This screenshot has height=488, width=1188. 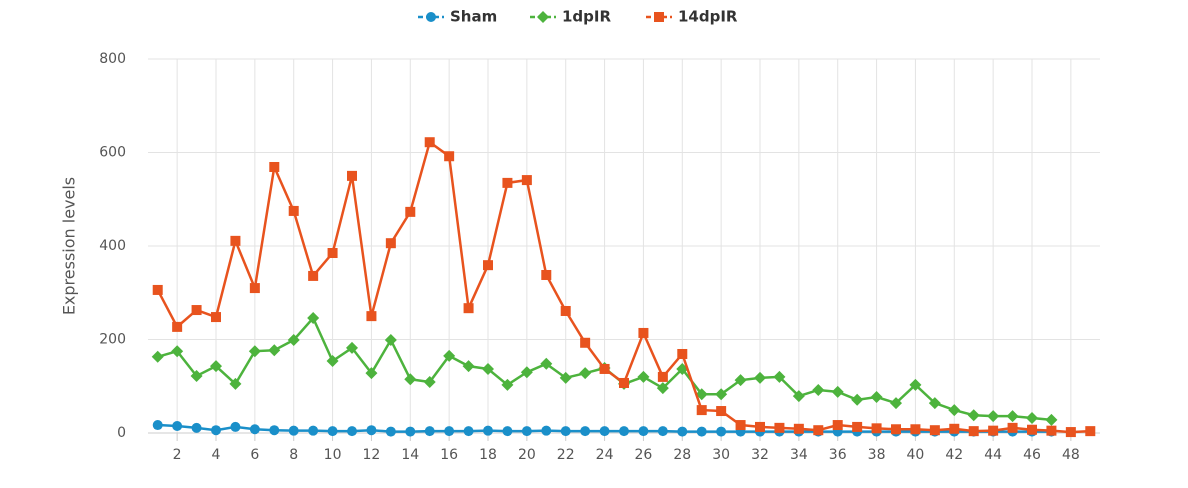 What do you see at coordinates (682, 455) in the screenshot?
I see `x-tick-label: 28` at bounding box center [682, 455].